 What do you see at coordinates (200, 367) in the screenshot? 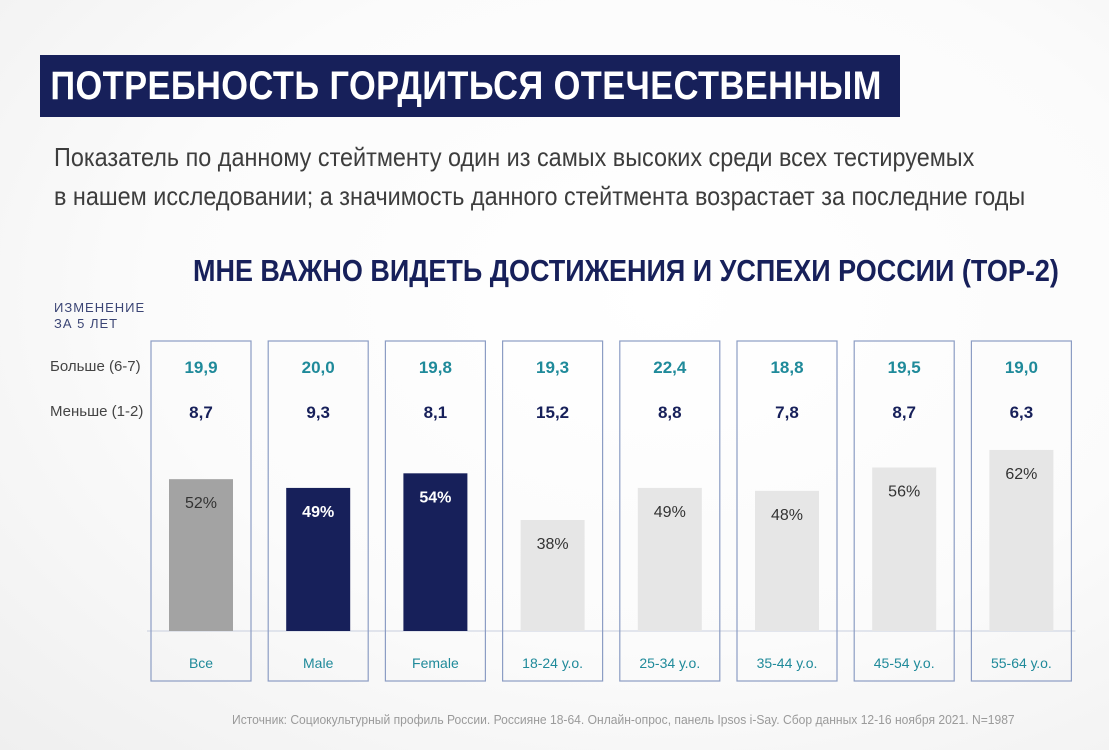
I see `more-value: 19,9` at bounding box center [200, 367].